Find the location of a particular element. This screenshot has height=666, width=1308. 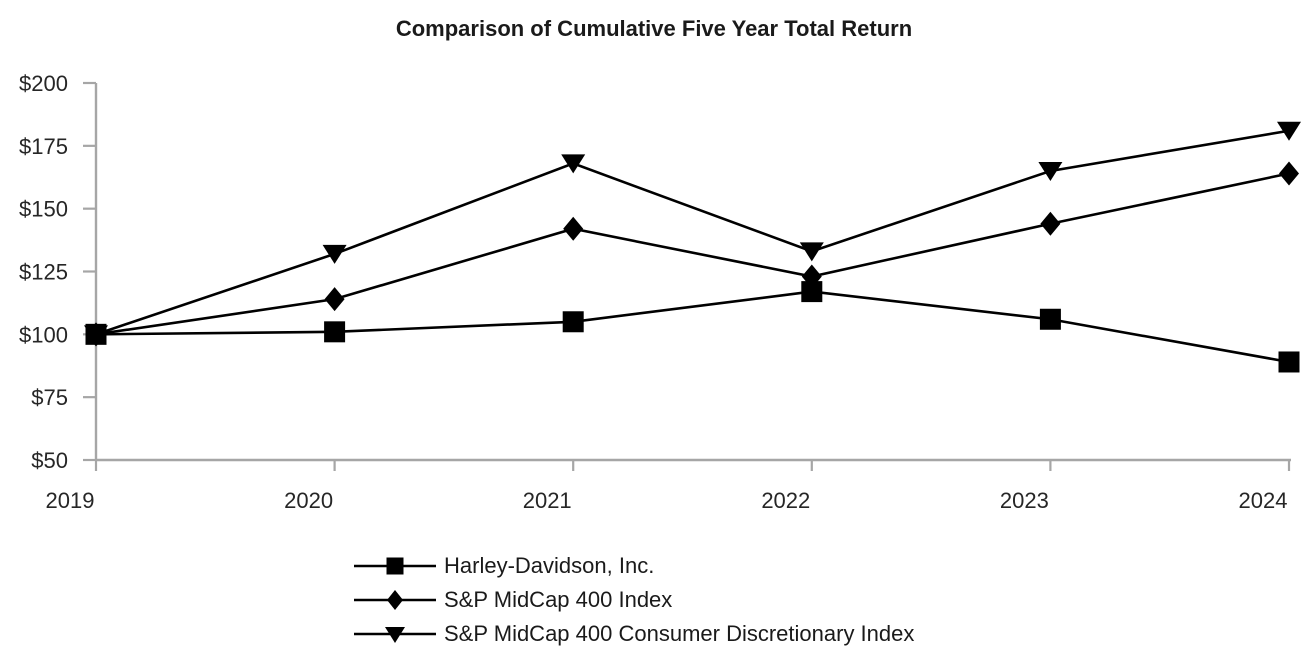

legend-square-glyph is located at coordinates (395, 566).